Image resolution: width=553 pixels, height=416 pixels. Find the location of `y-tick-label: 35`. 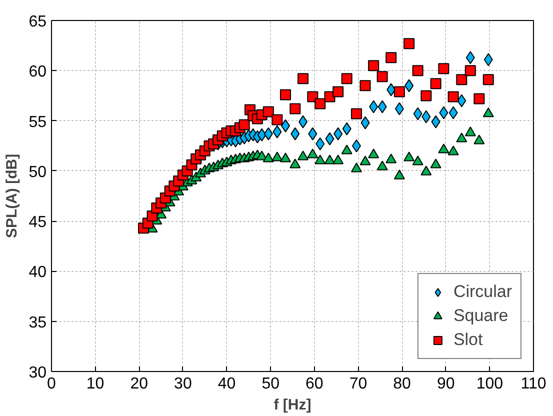

y-tick-label: 35 is located at coordinates (37, 323).